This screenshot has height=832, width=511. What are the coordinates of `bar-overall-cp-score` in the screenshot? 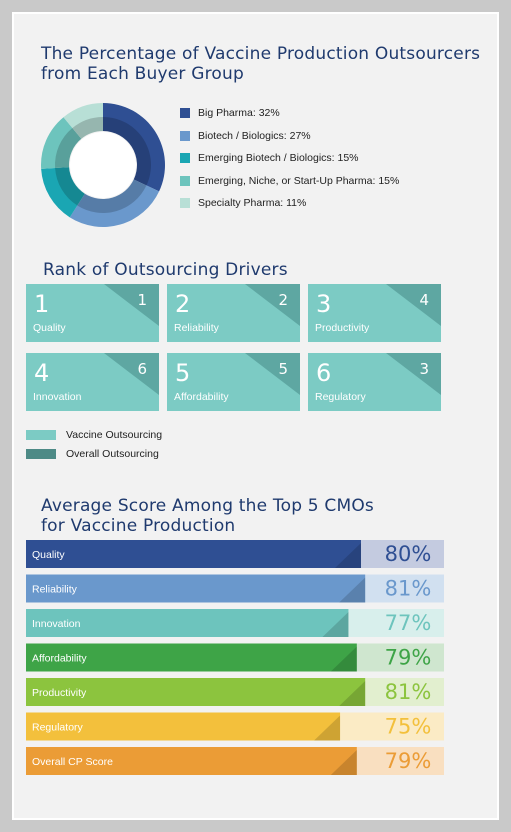 It's located at (191, 761).